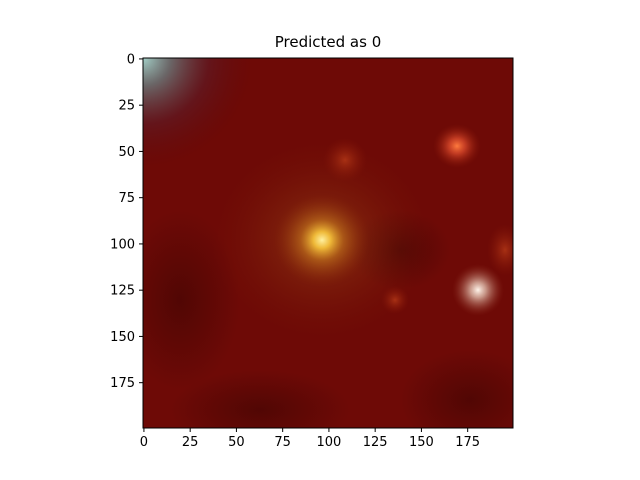 The height and width of the screenshot is (480, 640). What do you see at coordinates (310, 439) in the screenshot?
I see `x-axis: 0 25 50 75 100 125 150 175` at bounding box center [310, 439].